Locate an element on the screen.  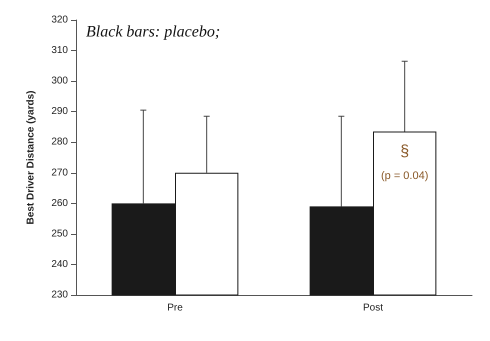
y-tick-label: 320 is located at coordinates (59, 20).